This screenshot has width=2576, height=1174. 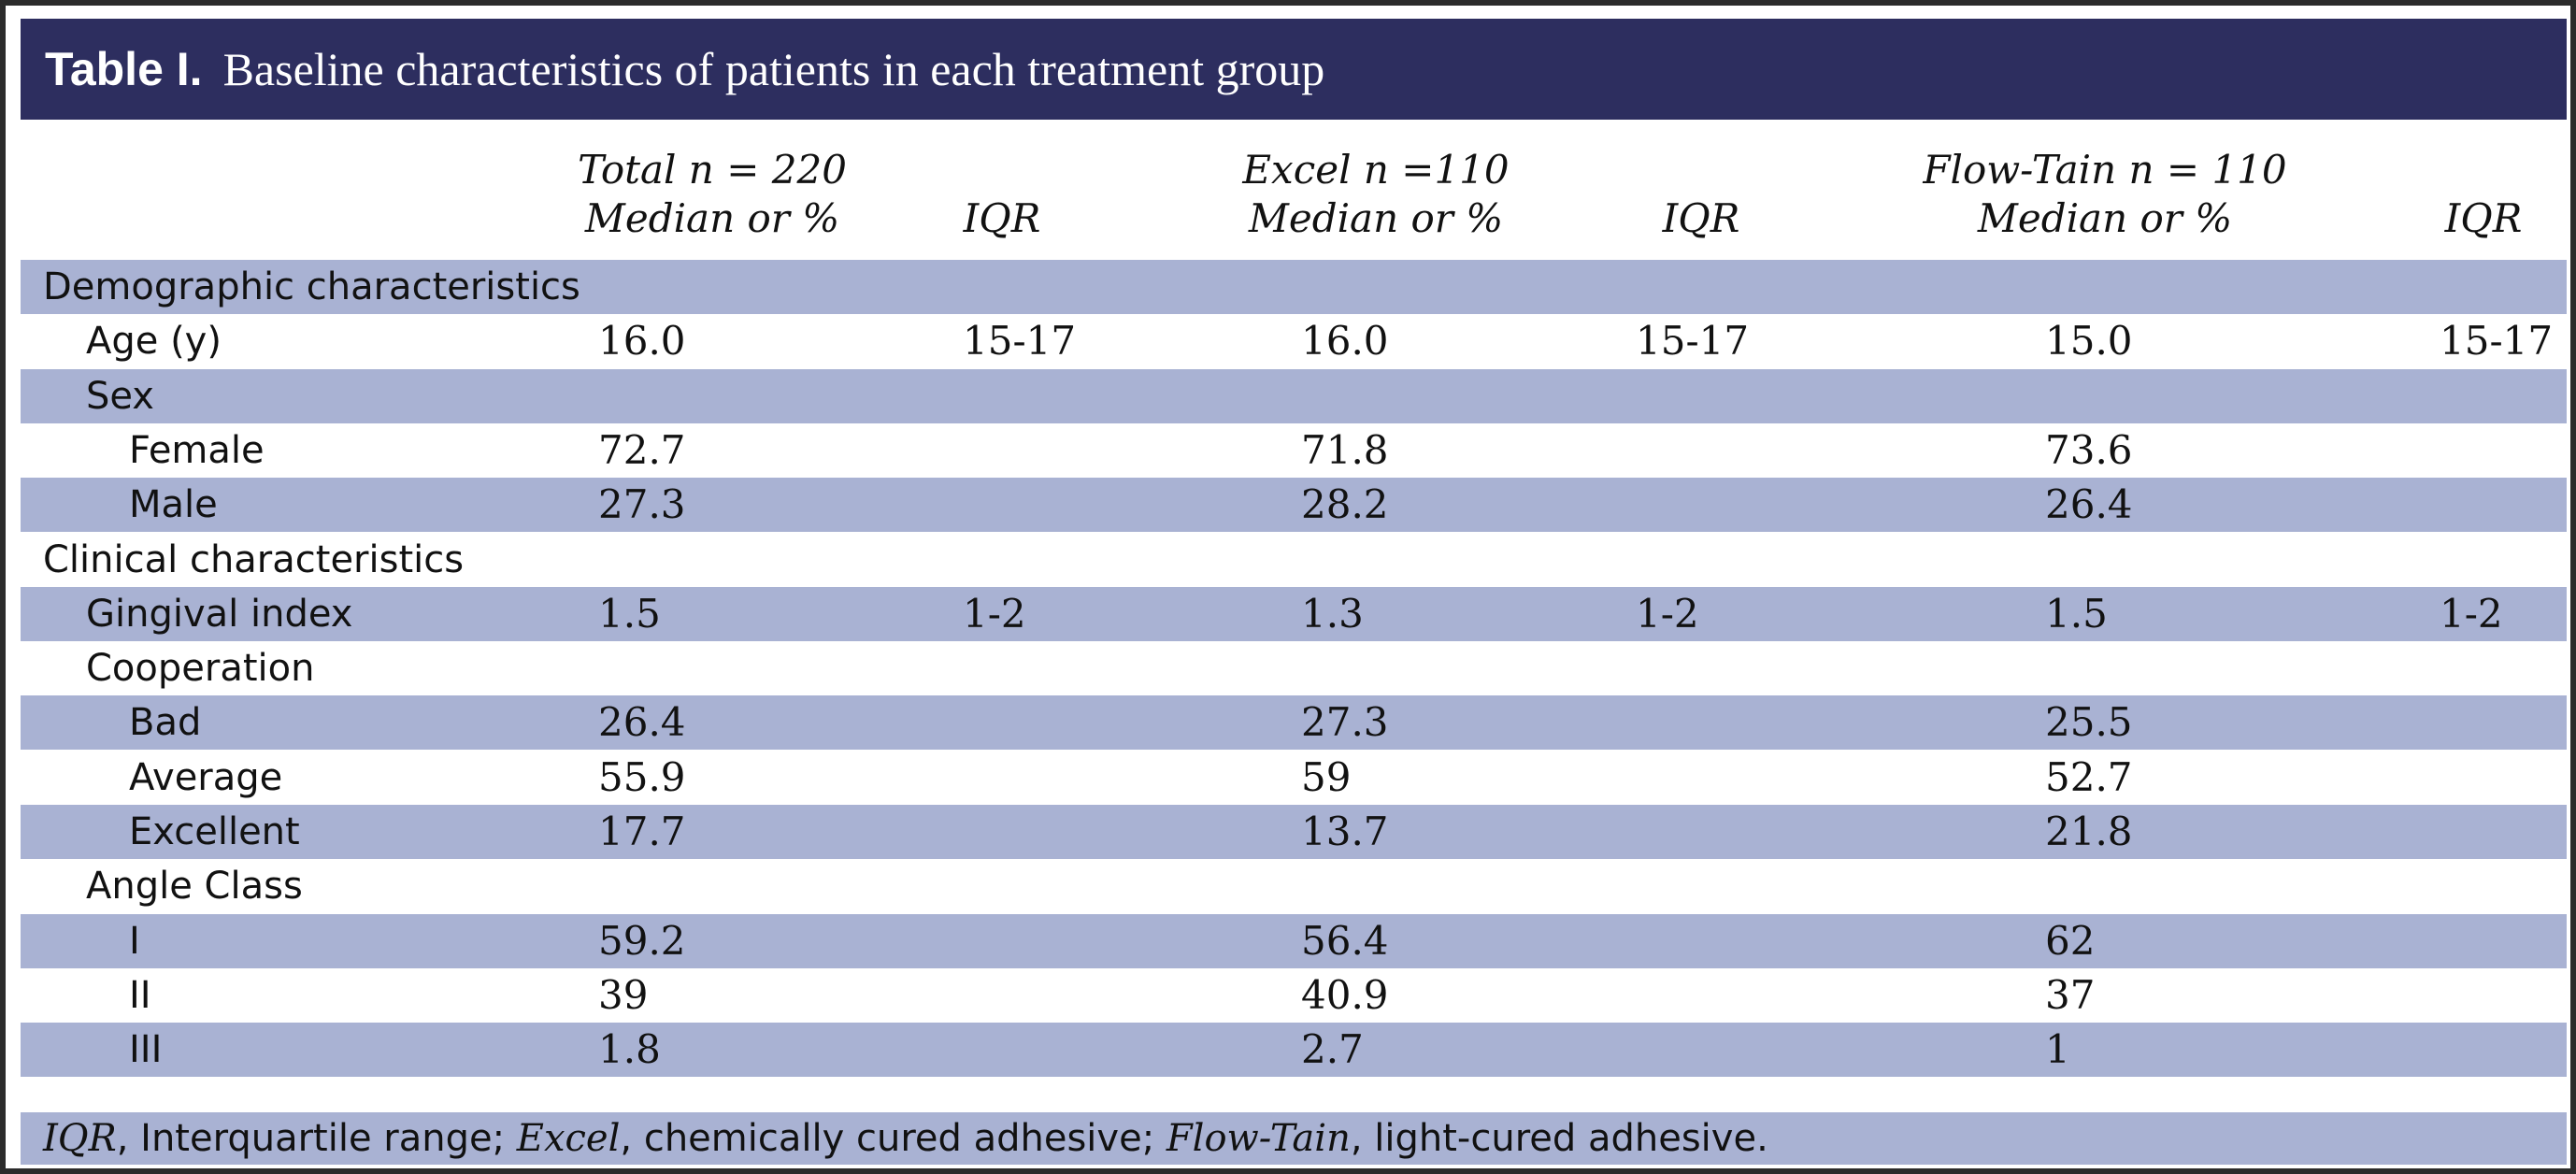 I want to click on cell-flow: 37, so click(x=2070, y=994).